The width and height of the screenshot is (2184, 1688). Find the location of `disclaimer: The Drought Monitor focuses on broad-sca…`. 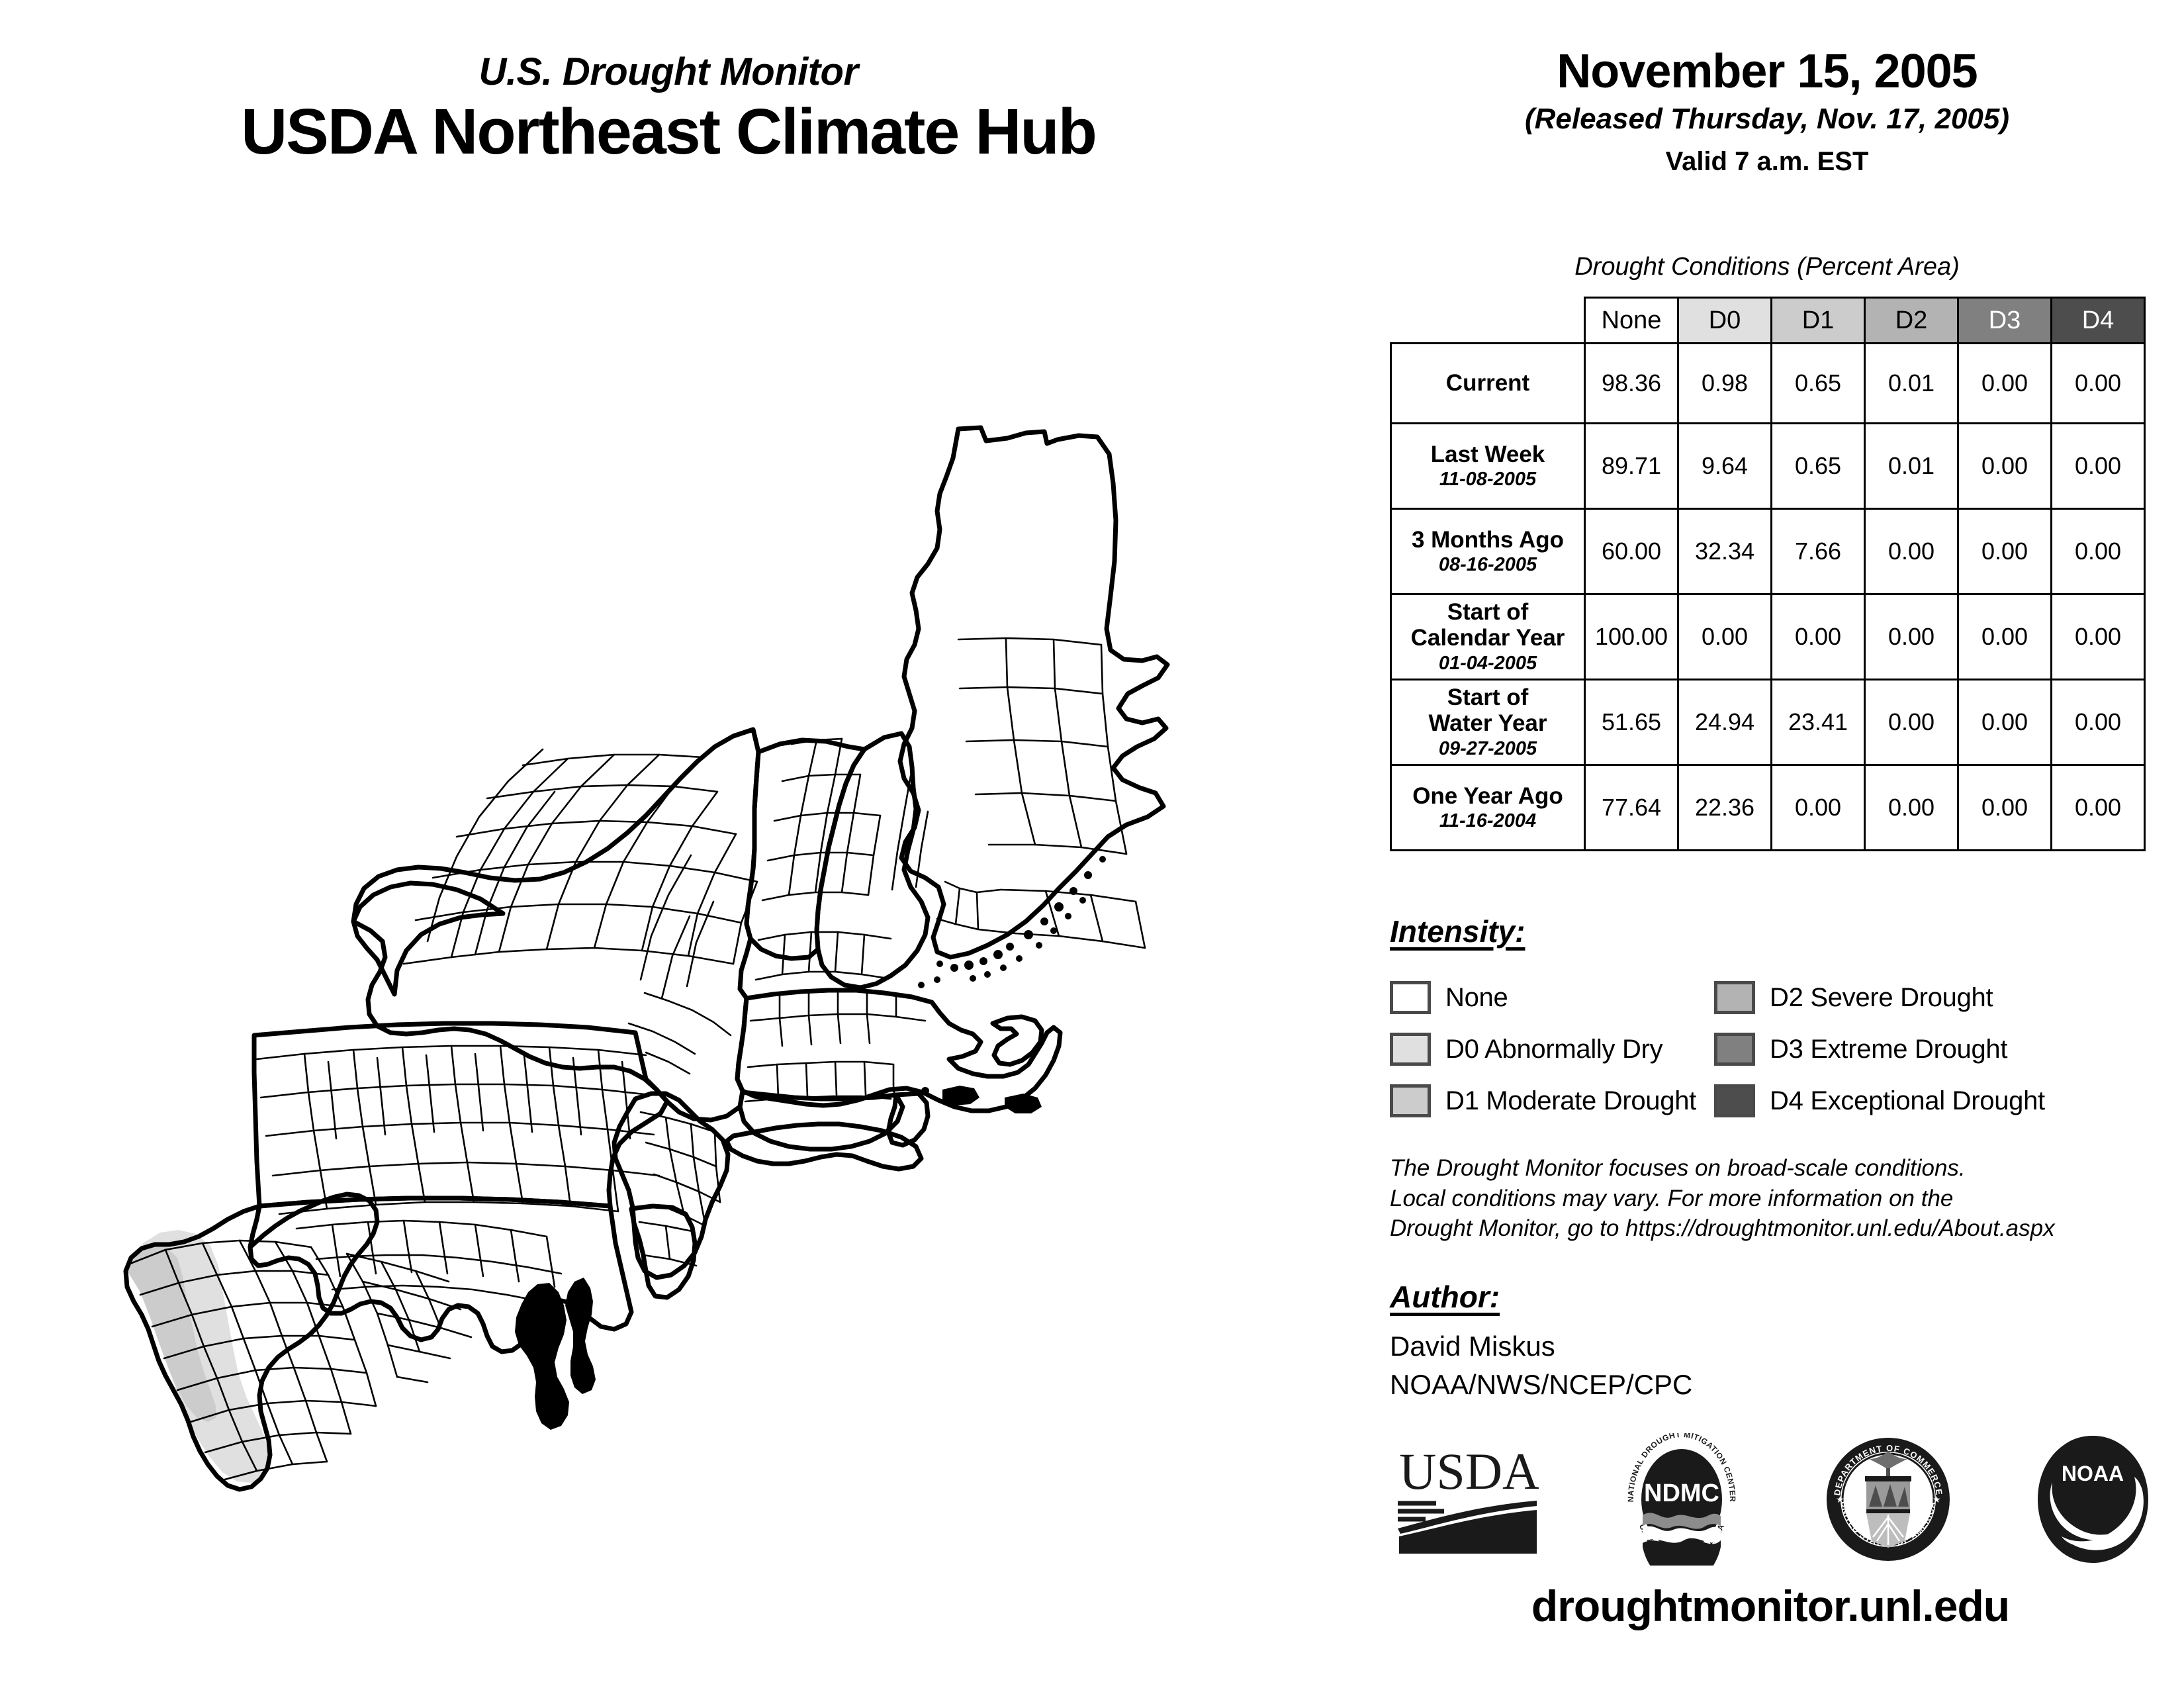

disclaimer: The Drought Monitor focuses on broad-sca… is located at coordinates (1783, 1198).